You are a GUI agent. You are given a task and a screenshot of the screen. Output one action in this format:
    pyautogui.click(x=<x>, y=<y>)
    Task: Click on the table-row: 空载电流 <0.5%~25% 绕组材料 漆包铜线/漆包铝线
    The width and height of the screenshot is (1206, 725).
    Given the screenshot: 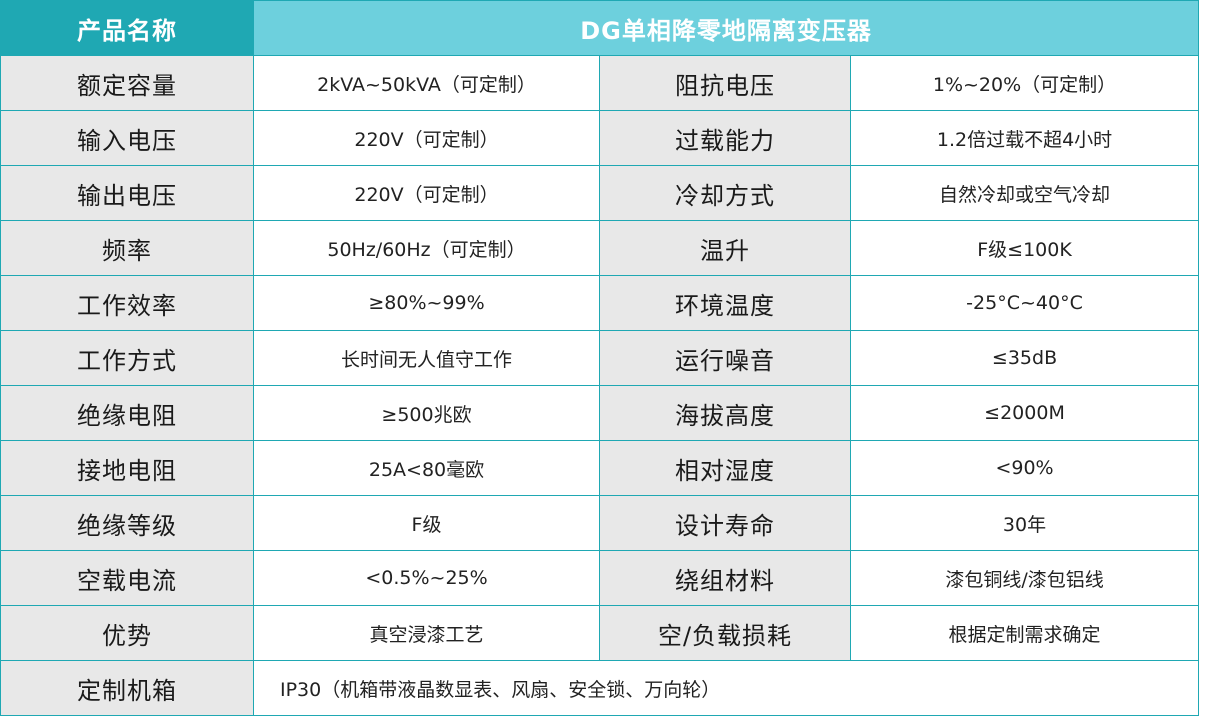 What is the action you would take?
    pyautogui.click(x=600, y=578)
    